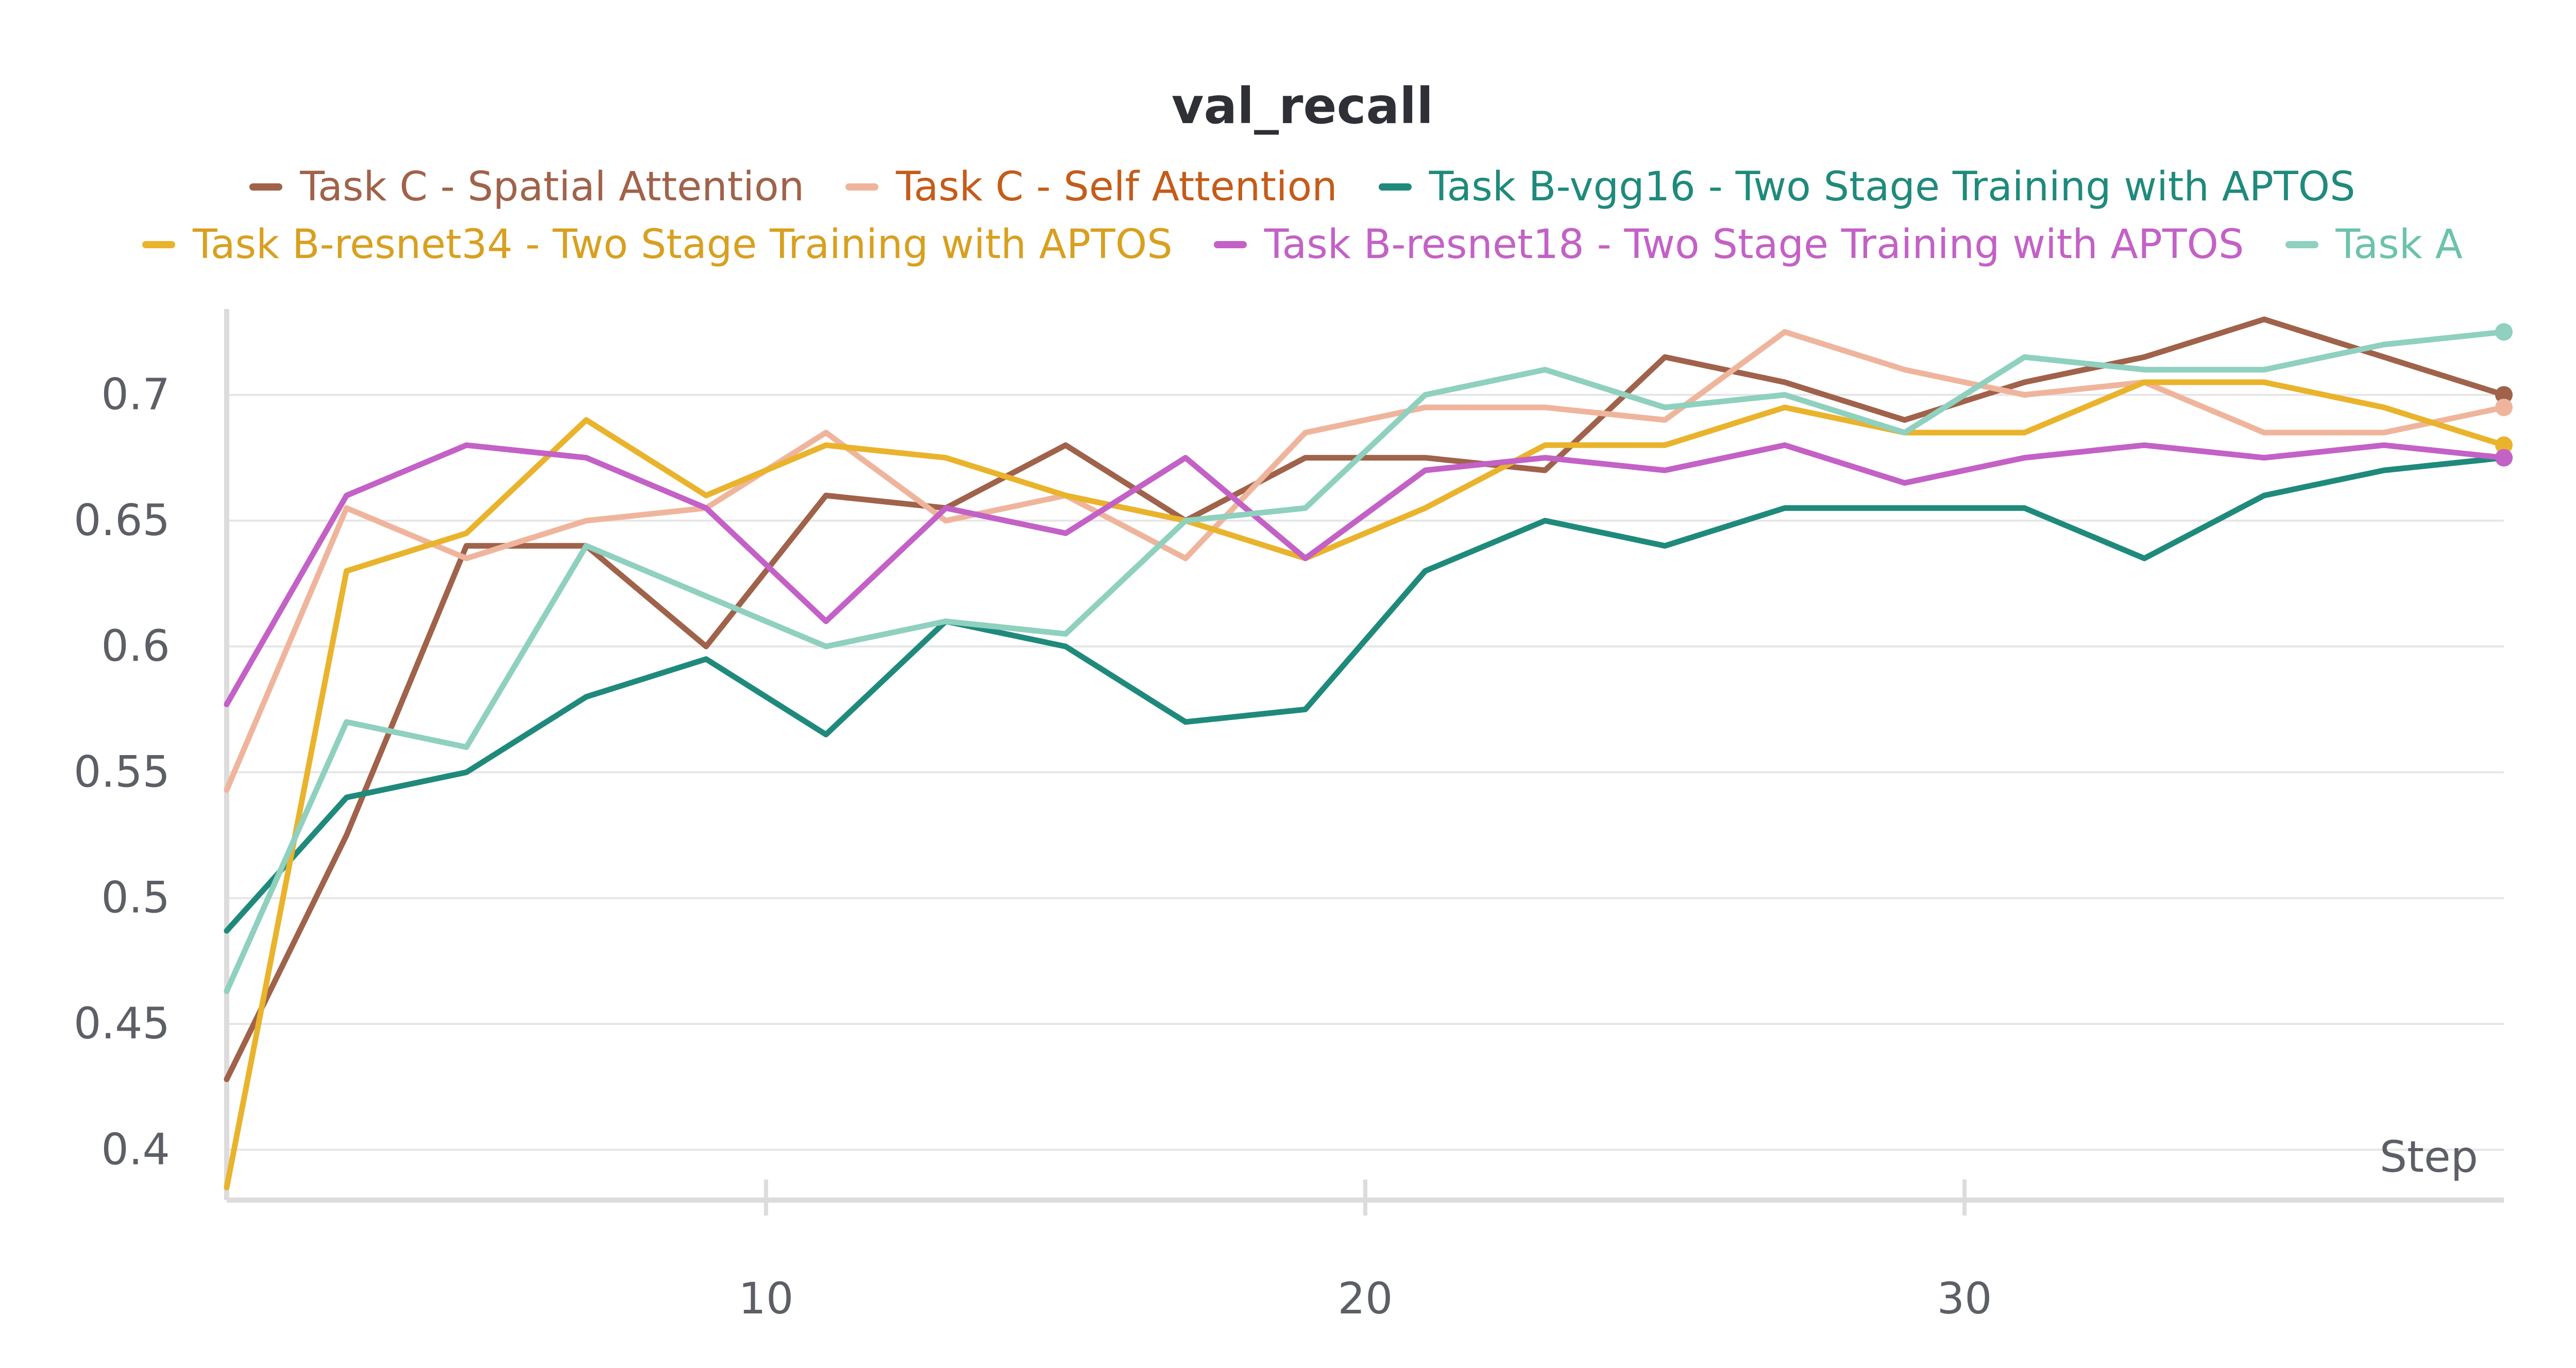  I want to click on x-tick-label: 30, so click(1964, 1298).